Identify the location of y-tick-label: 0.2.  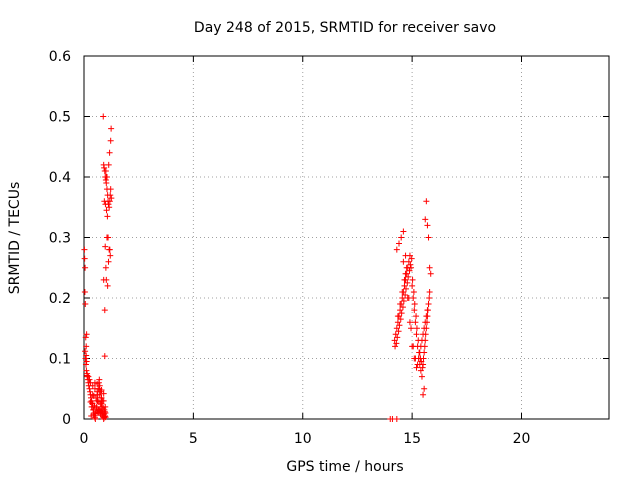
(60, 299).